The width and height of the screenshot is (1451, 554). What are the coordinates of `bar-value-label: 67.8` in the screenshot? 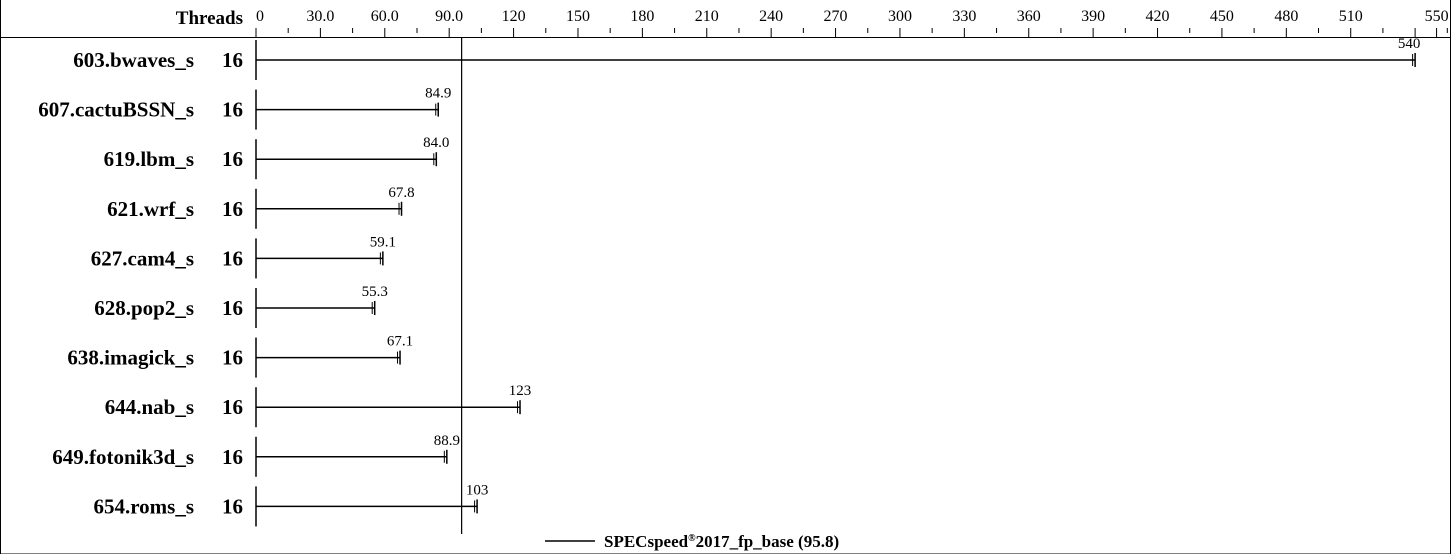 It's located at (401, 193).